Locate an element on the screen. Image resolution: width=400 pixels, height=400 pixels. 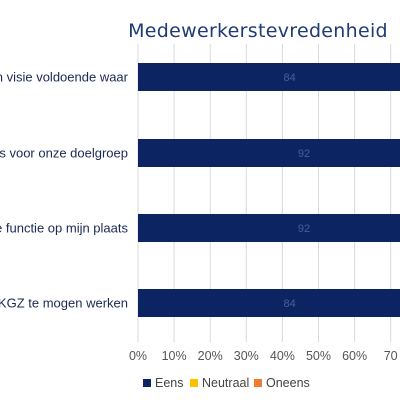
category-label: ets voor onze doelgroep is located at coordinates (64, 153).